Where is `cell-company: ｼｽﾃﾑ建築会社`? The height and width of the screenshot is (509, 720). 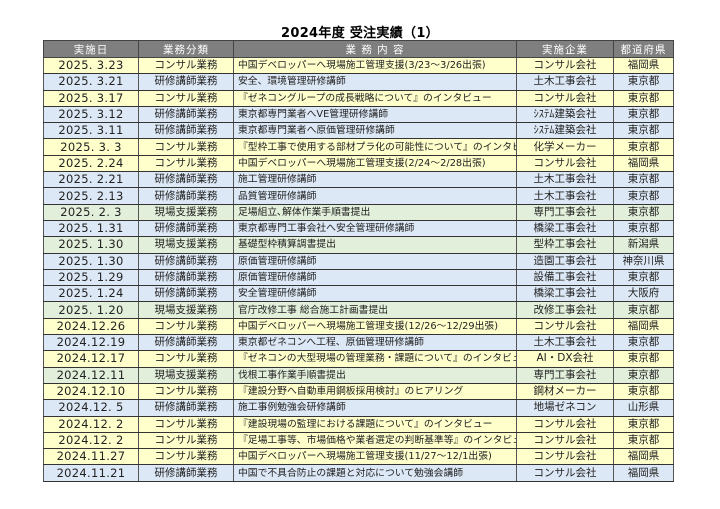 cell-company: ｼｽﾃﾑ建築会社 is located at coordinates (565, 131).